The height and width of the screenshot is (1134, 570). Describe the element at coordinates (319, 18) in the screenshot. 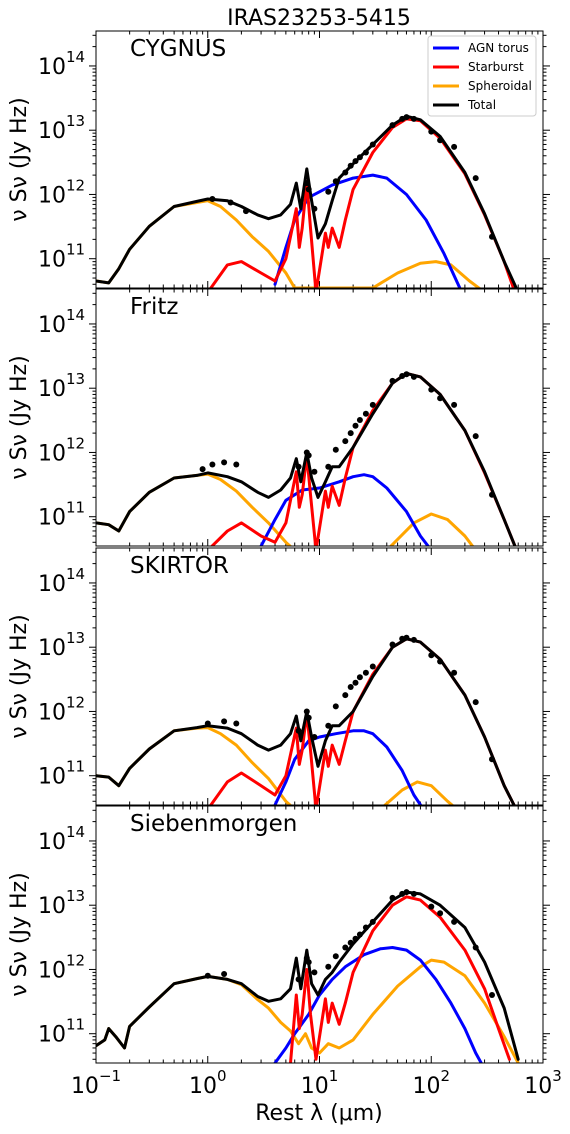

I see `figure-title: IRAS23253-5415` at that location.